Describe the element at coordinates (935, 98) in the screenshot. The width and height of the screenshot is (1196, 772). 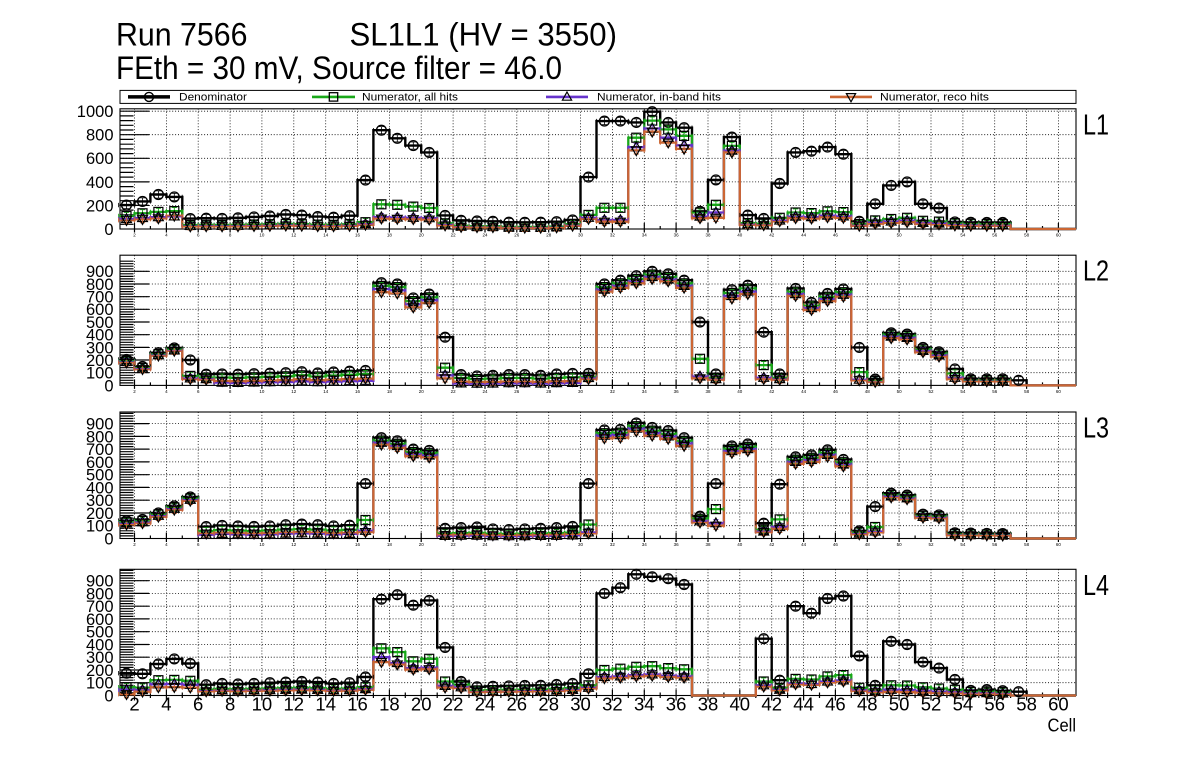
I see `svg-text: Numerator, reco hits` at that location.